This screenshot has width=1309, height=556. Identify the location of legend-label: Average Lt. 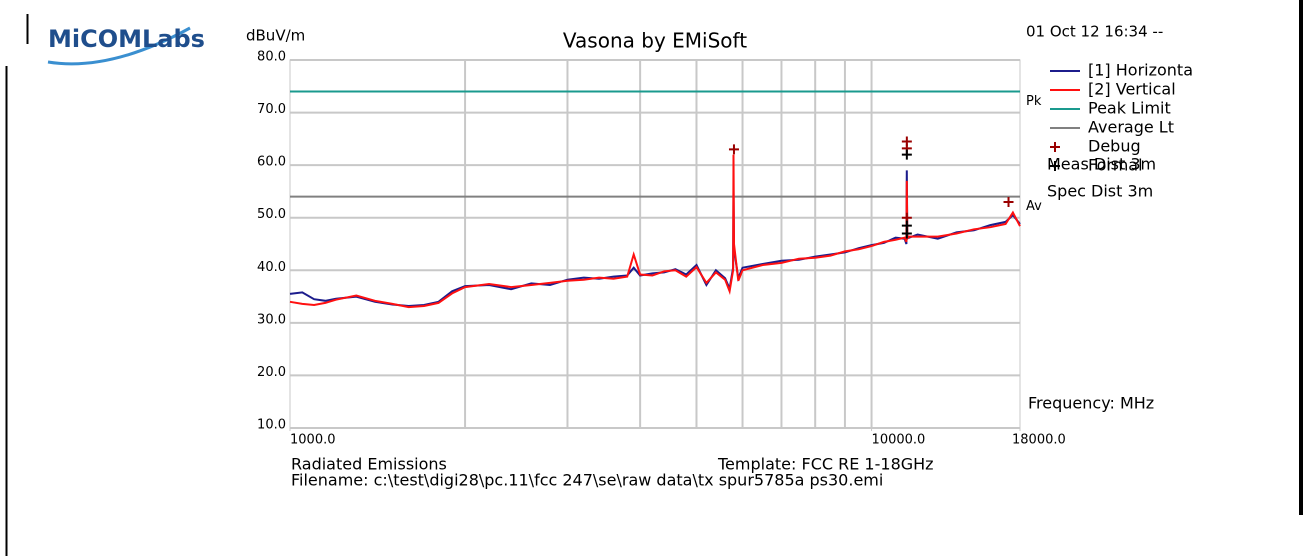
(1131, 127).